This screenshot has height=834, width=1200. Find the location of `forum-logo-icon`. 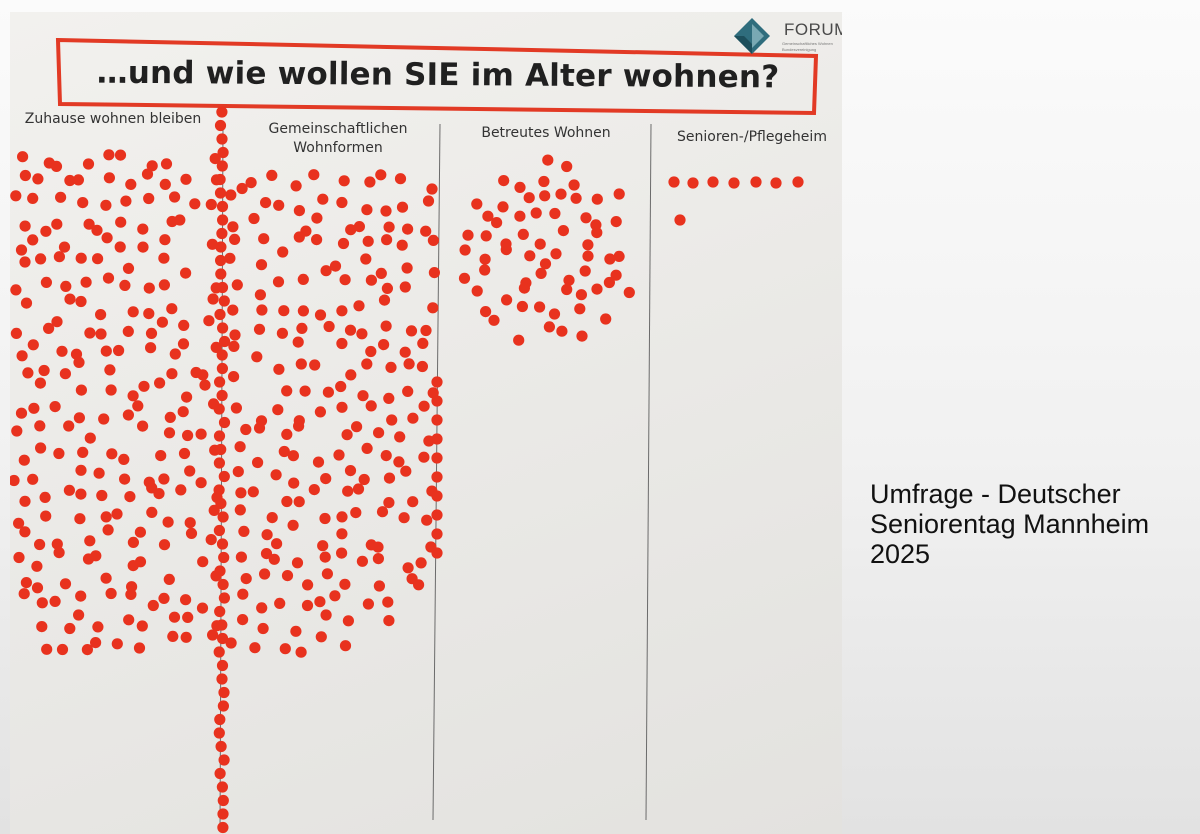

forum-logo-icon is located at coordinates (752, 36).